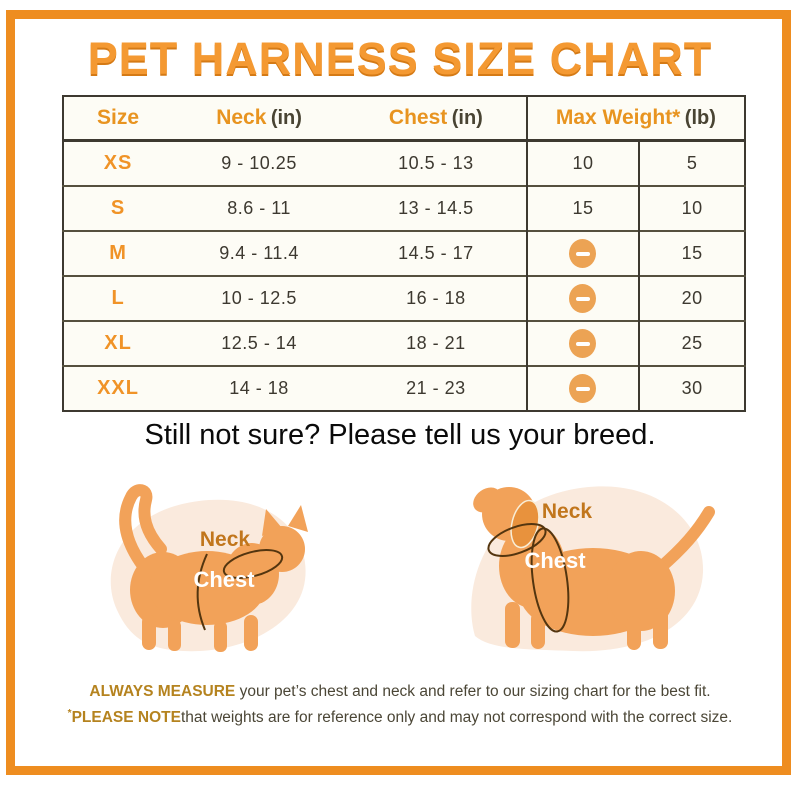 The image size is (800, 785). What do you see at coordinates (691, 388) in the screenshot?
I see `weight-dog-cell: 30` at bounding box center [691, 388].